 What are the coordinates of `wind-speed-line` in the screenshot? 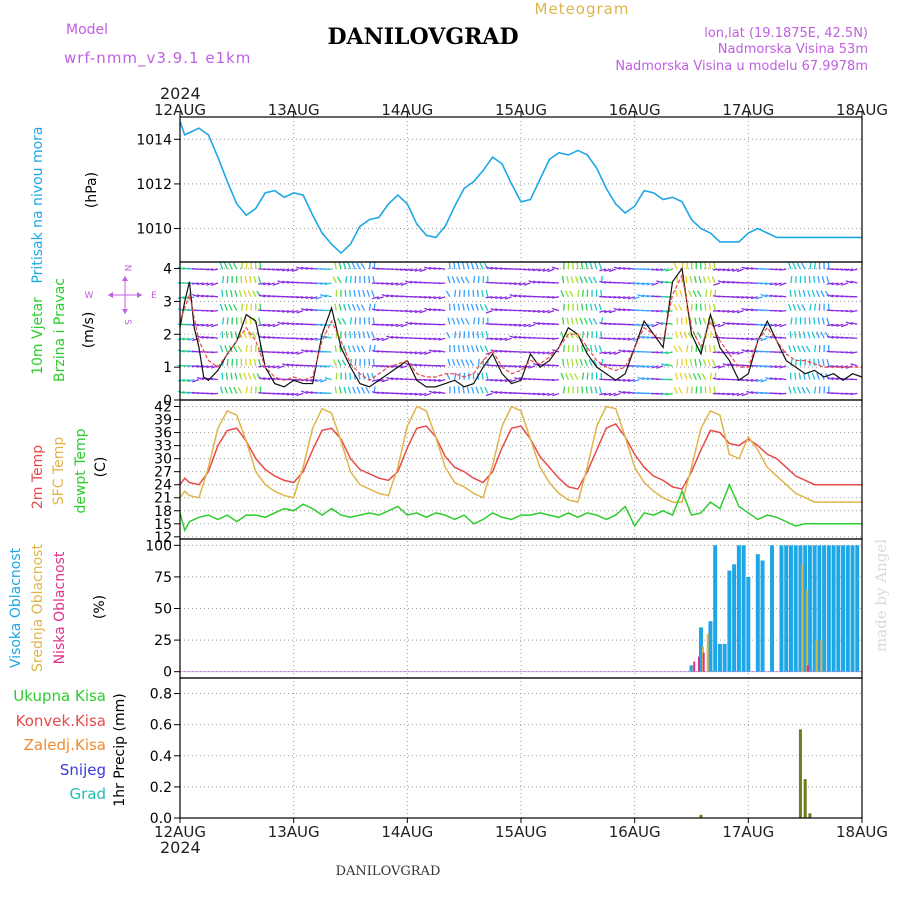 It's located at (521, 327).